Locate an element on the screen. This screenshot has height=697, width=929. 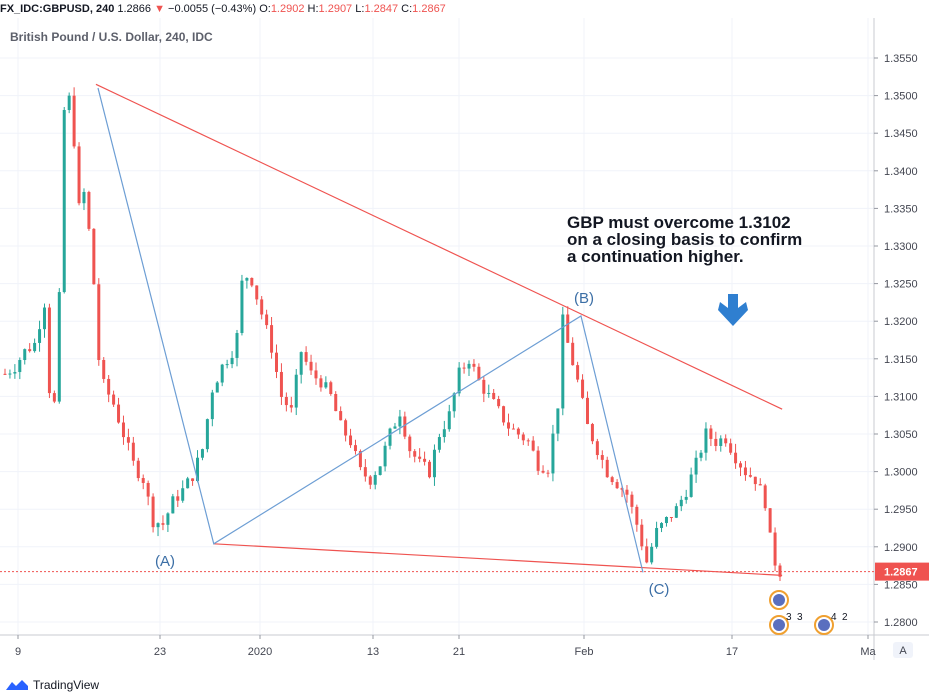
auto-scale-label: A is located at coordinates (903, 651).